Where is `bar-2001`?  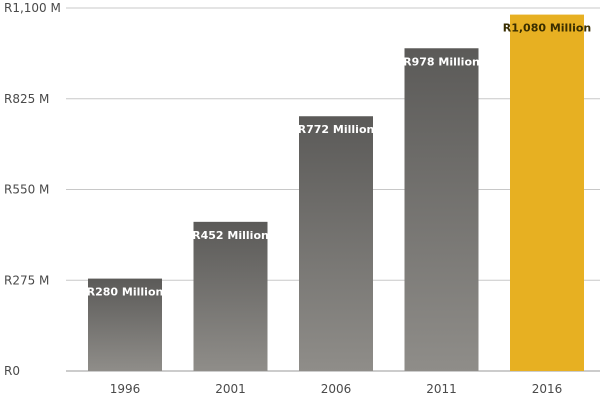
bar-2001 is located at coordinates (230, 296).